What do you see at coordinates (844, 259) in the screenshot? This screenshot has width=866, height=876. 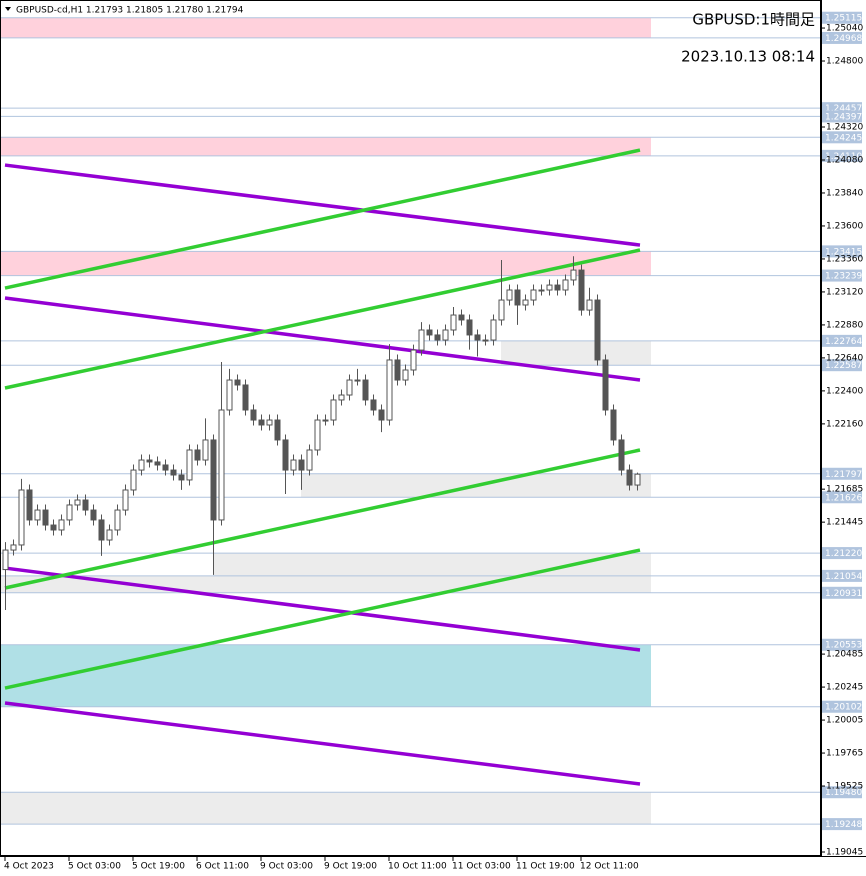 I see `y-tick-label: 1.23360` at bounding box center [844, 259].